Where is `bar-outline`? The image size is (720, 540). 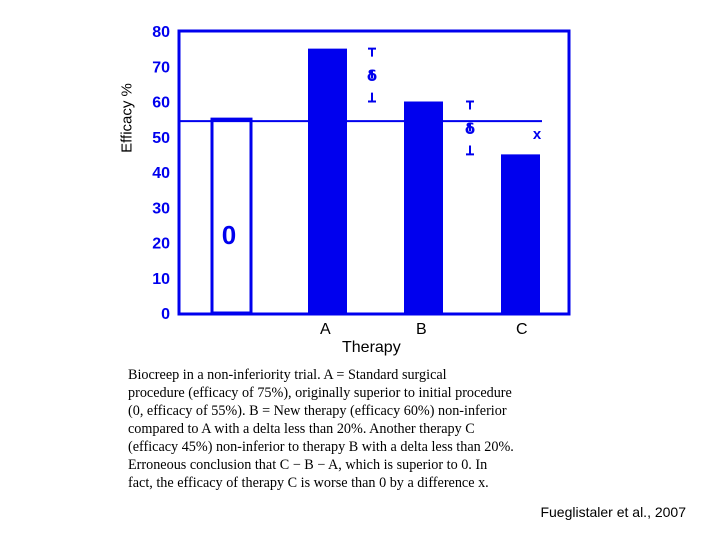
bar-outline is located at coordinates (231, 216).